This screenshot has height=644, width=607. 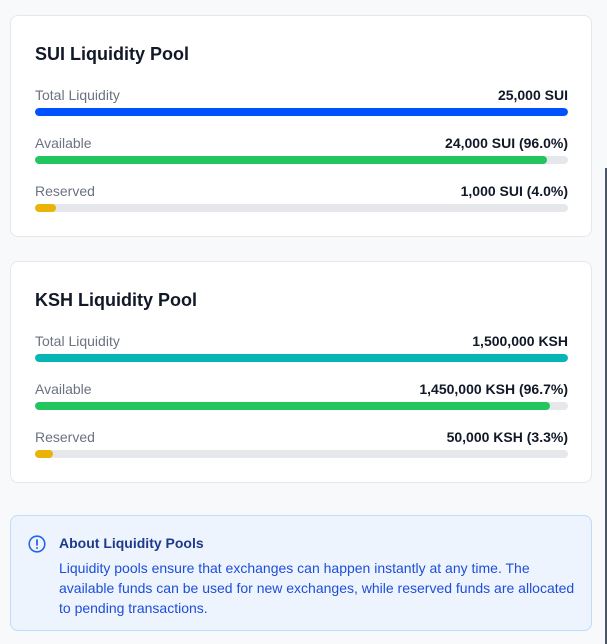 What do you see at coordinates (514, 191) in the screenshot?
I see `row-value: 1,000 SUI (4.0%)` at bounding box center [514, 191].